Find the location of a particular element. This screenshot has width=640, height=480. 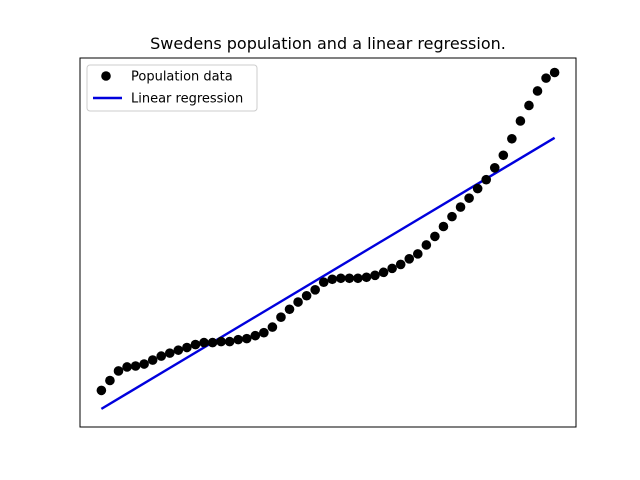

legend: Population data Linear regression is located at coordinates (172, 88).